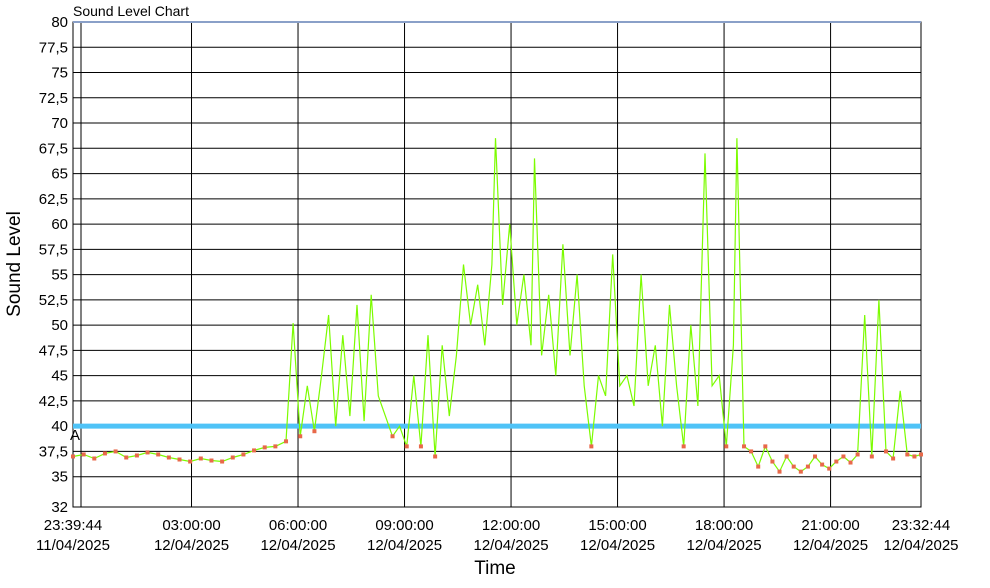 The height and width of the screenshot is (588, 990). I want to click on y-tick-label: 80, so click(59, 22).